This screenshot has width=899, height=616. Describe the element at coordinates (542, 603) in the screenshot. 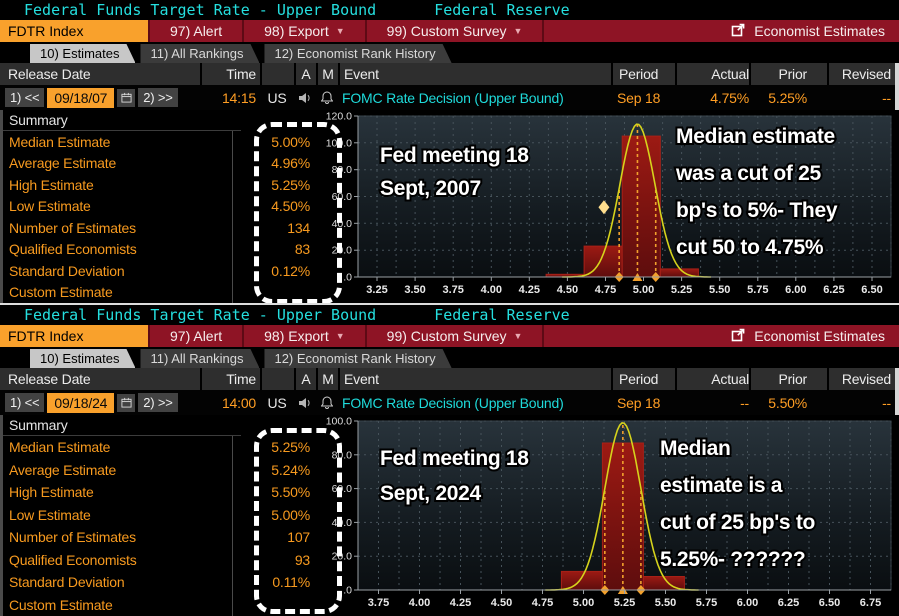

I see `svg-text: 4.75` at that location.